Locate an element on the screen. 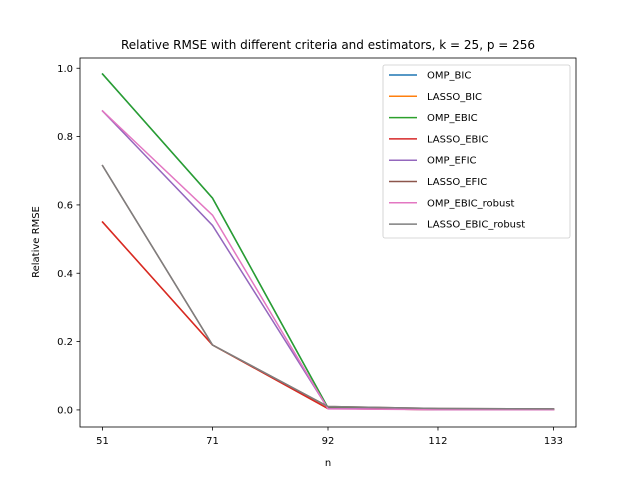  legend-box is located at coordinates (476, 151).